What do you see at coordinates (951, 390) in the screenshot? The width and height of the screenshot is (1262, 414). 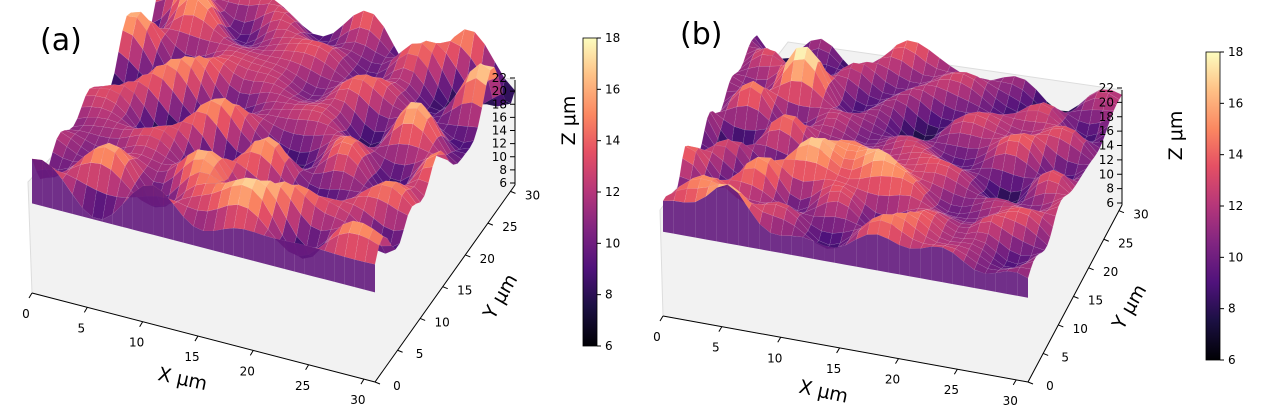 I see `x-tick-label: 25` at bounding box center [951, 390].